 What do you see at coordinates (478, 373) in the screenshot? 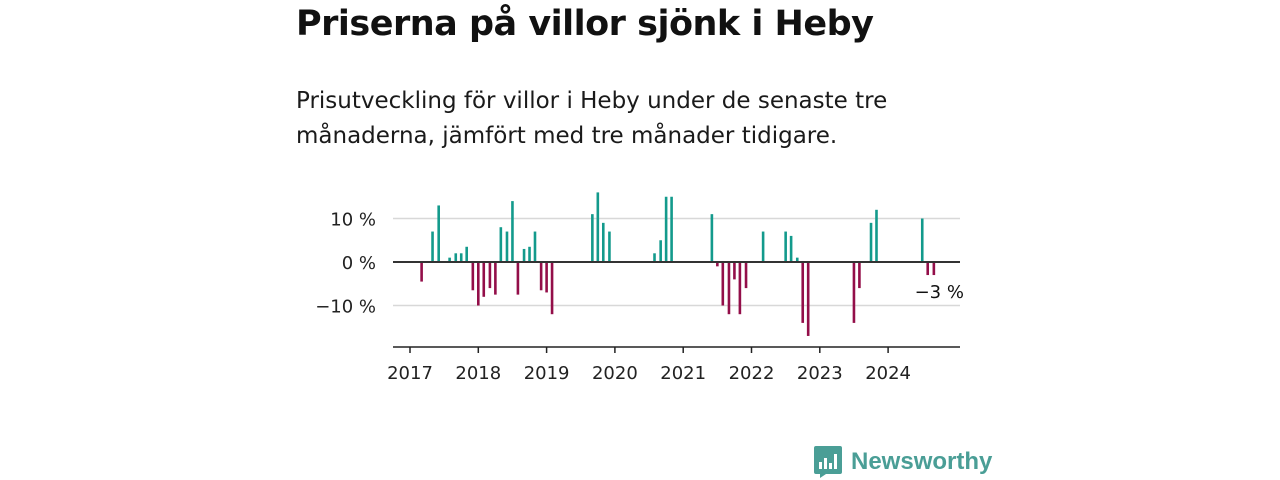
I see `x-tick-label: 2018` at bounding box center [478, 373].